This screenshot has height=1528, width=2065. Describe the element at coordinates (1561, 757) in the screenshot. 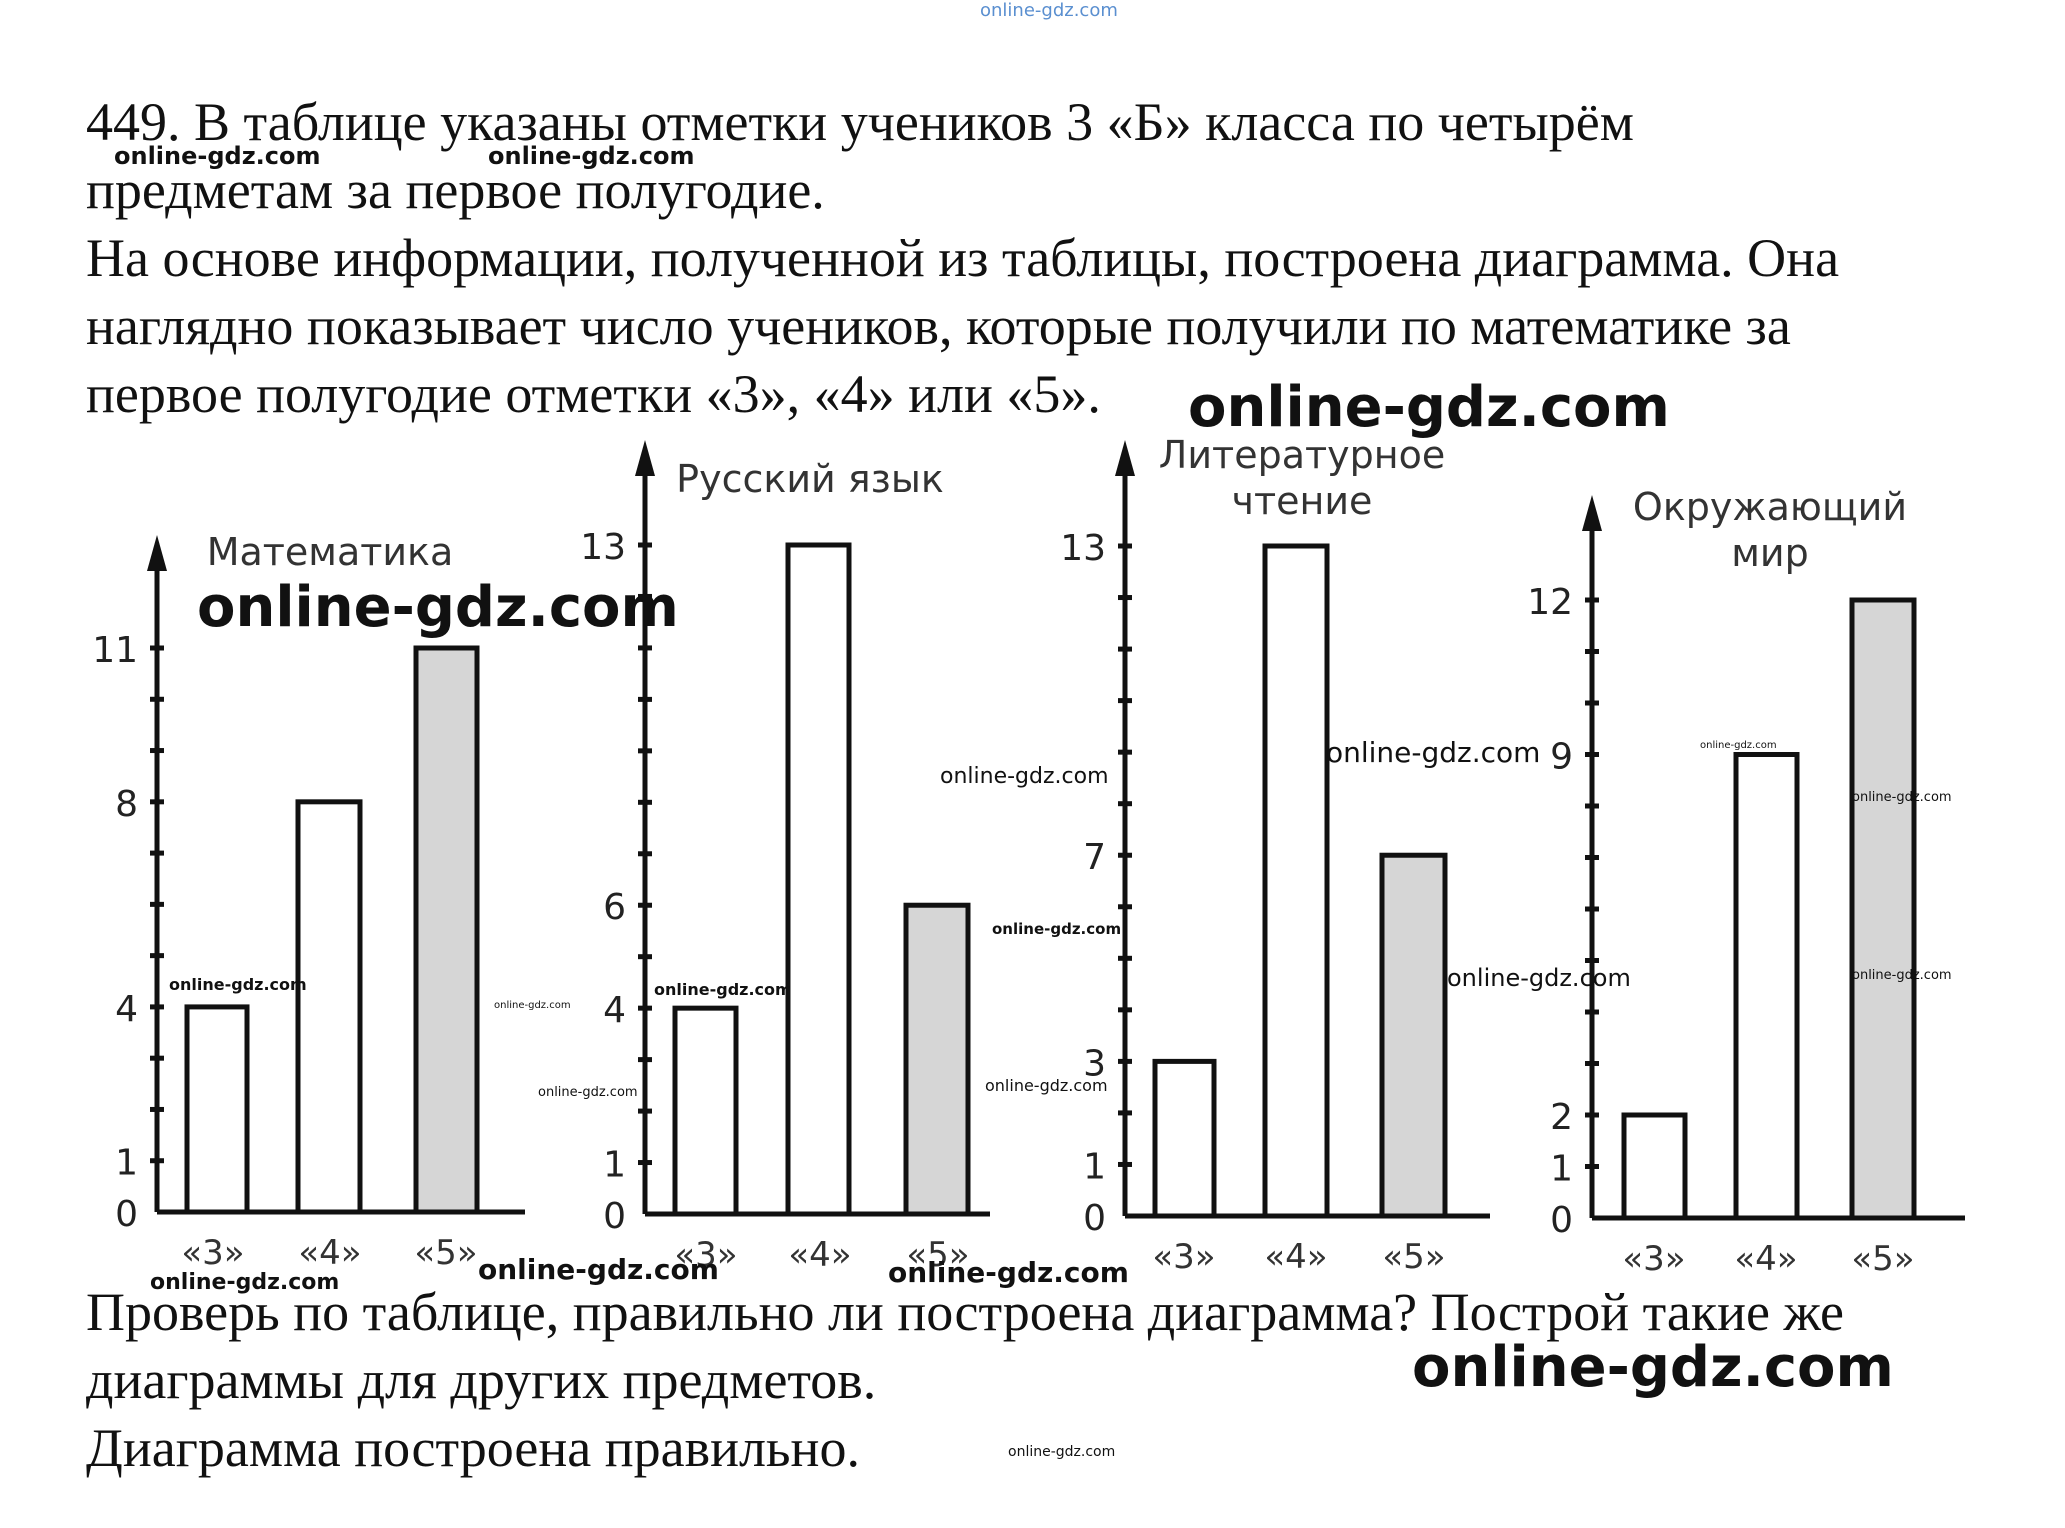

I see `y-tick-label: 9` at that location.